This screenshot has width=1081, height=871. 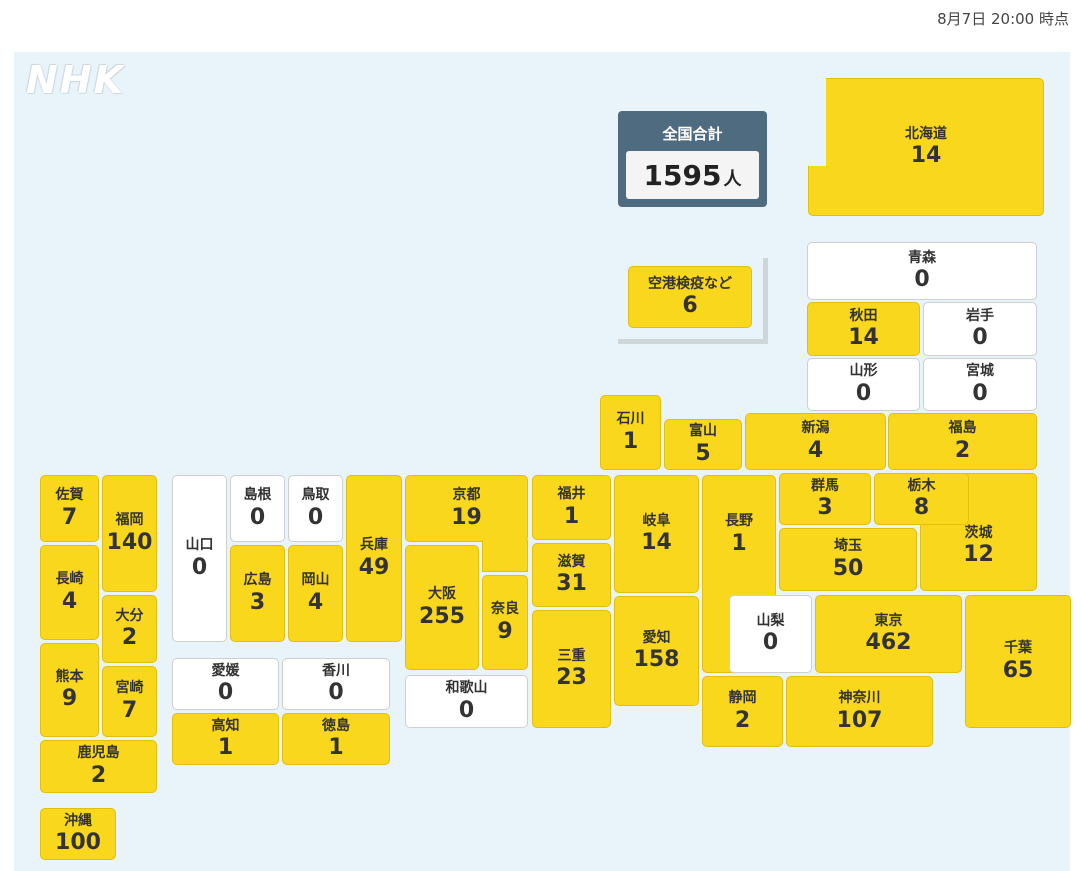 I want to click on pref-shiga: 滋賀 31, so click(x=571, y=575).